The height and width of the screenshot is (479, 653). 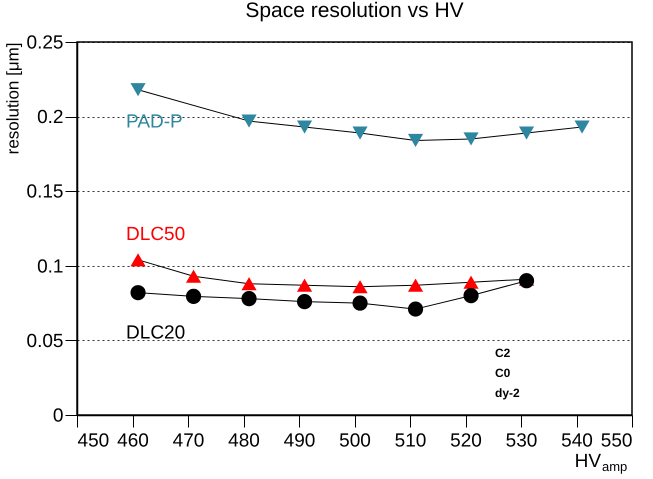 I want to click on x-tick-label: 520, so click(x=466, y=441).